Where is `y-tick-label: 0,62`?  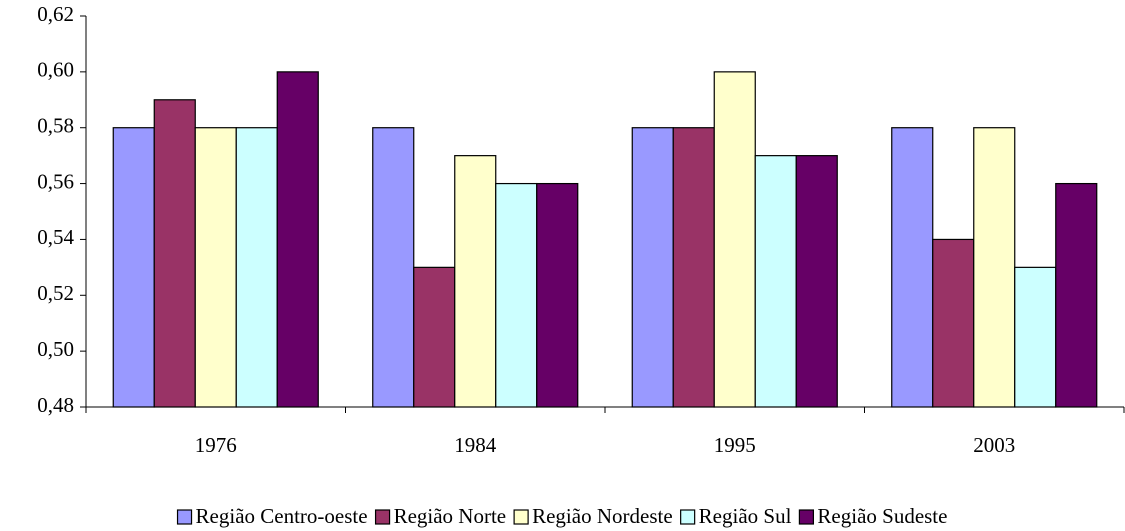
y-tick-label: 0,62 is located at coordinates (55, 14).